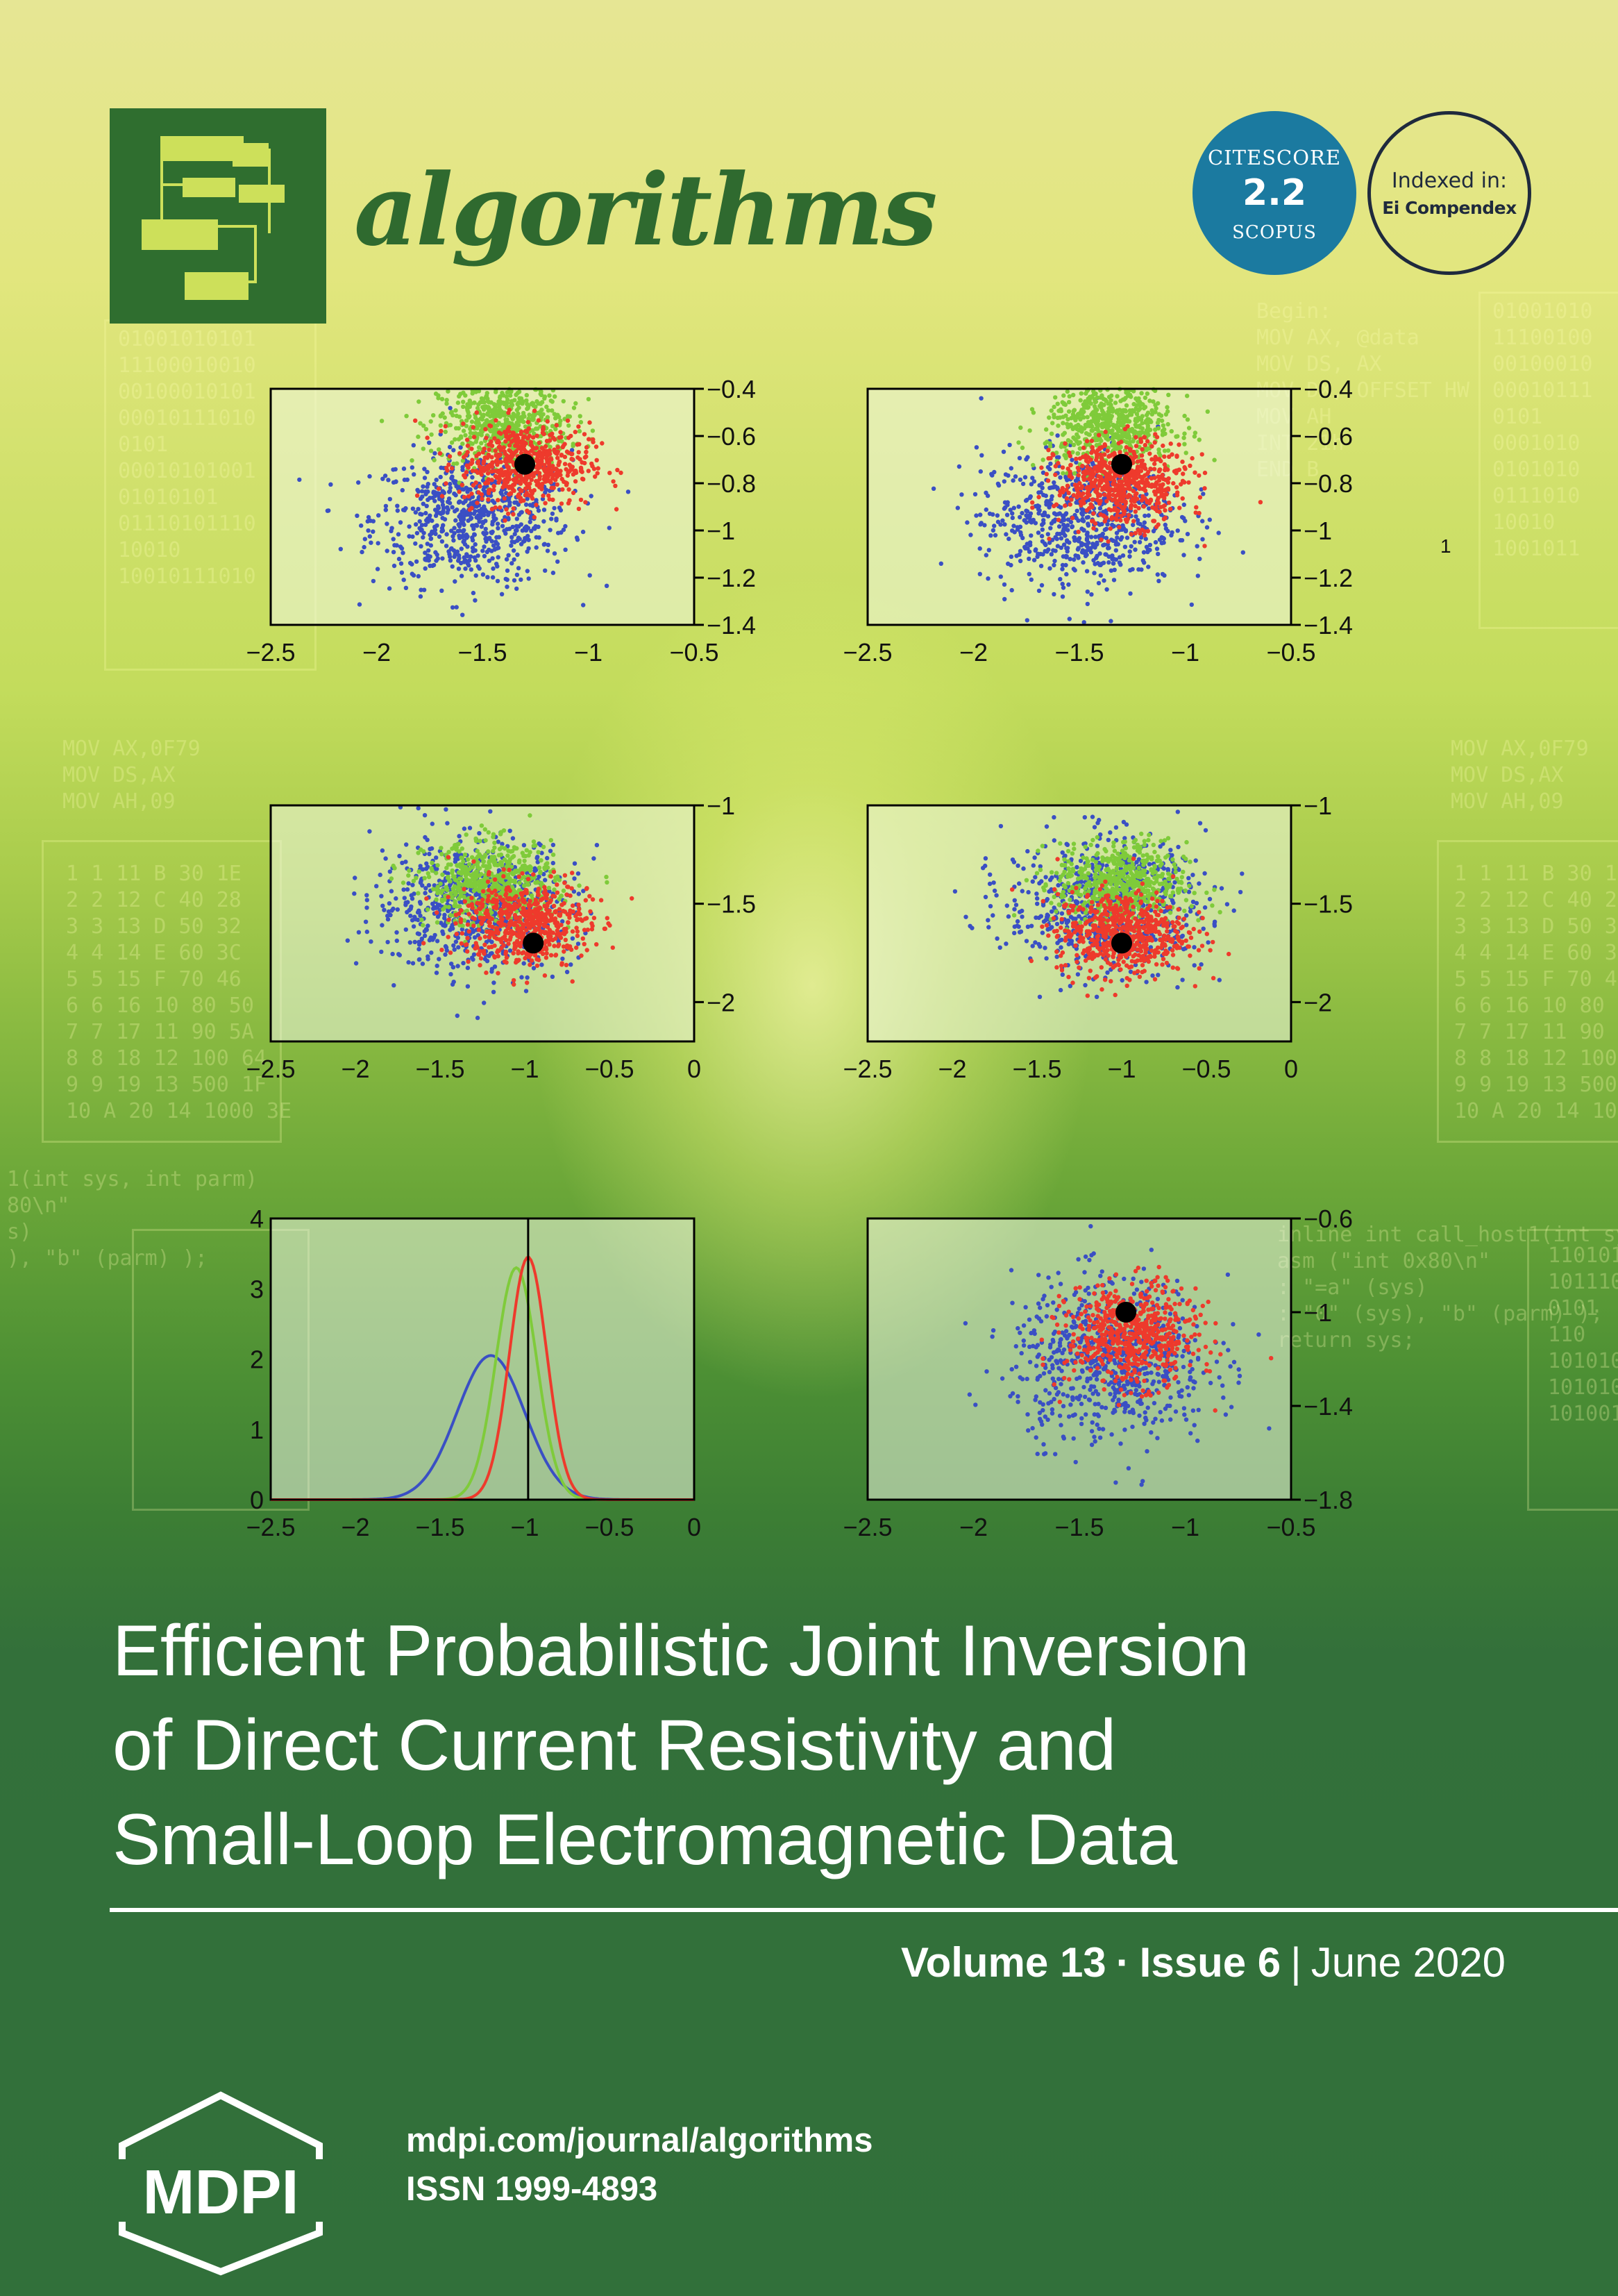  What do you see at coordinates (518, 942) in the screenshot?
I see `plot-row2-left: −2.5 −2 −1.5 −1 −0.5 0 −1 −1.5 −2` at bounding box center [518, 942].